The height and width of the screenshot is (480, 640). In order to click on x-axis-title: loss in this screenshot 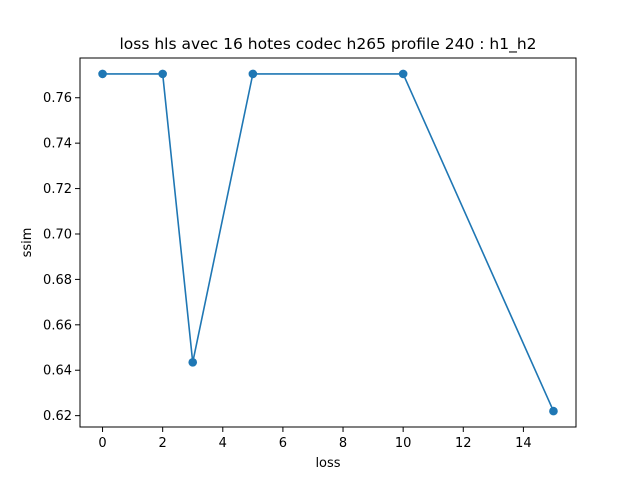, I will do `click(327, 463)`.